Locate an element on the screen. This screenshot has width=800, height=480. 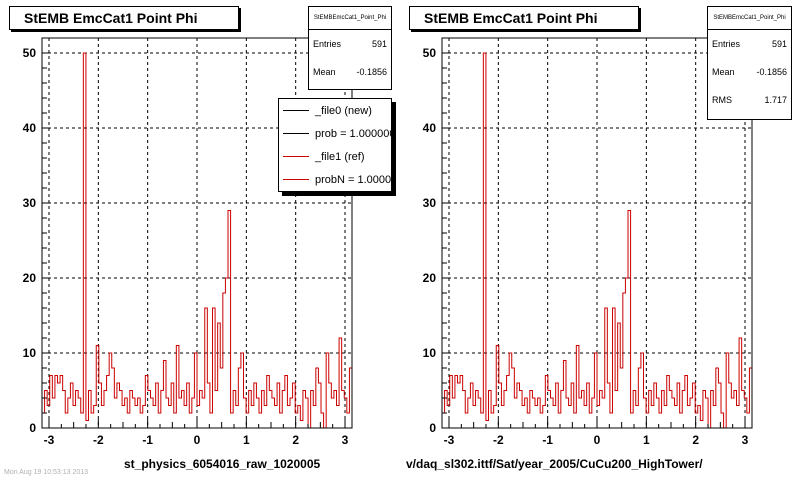
stats-label: RMS is located at coordinates (722, 100).